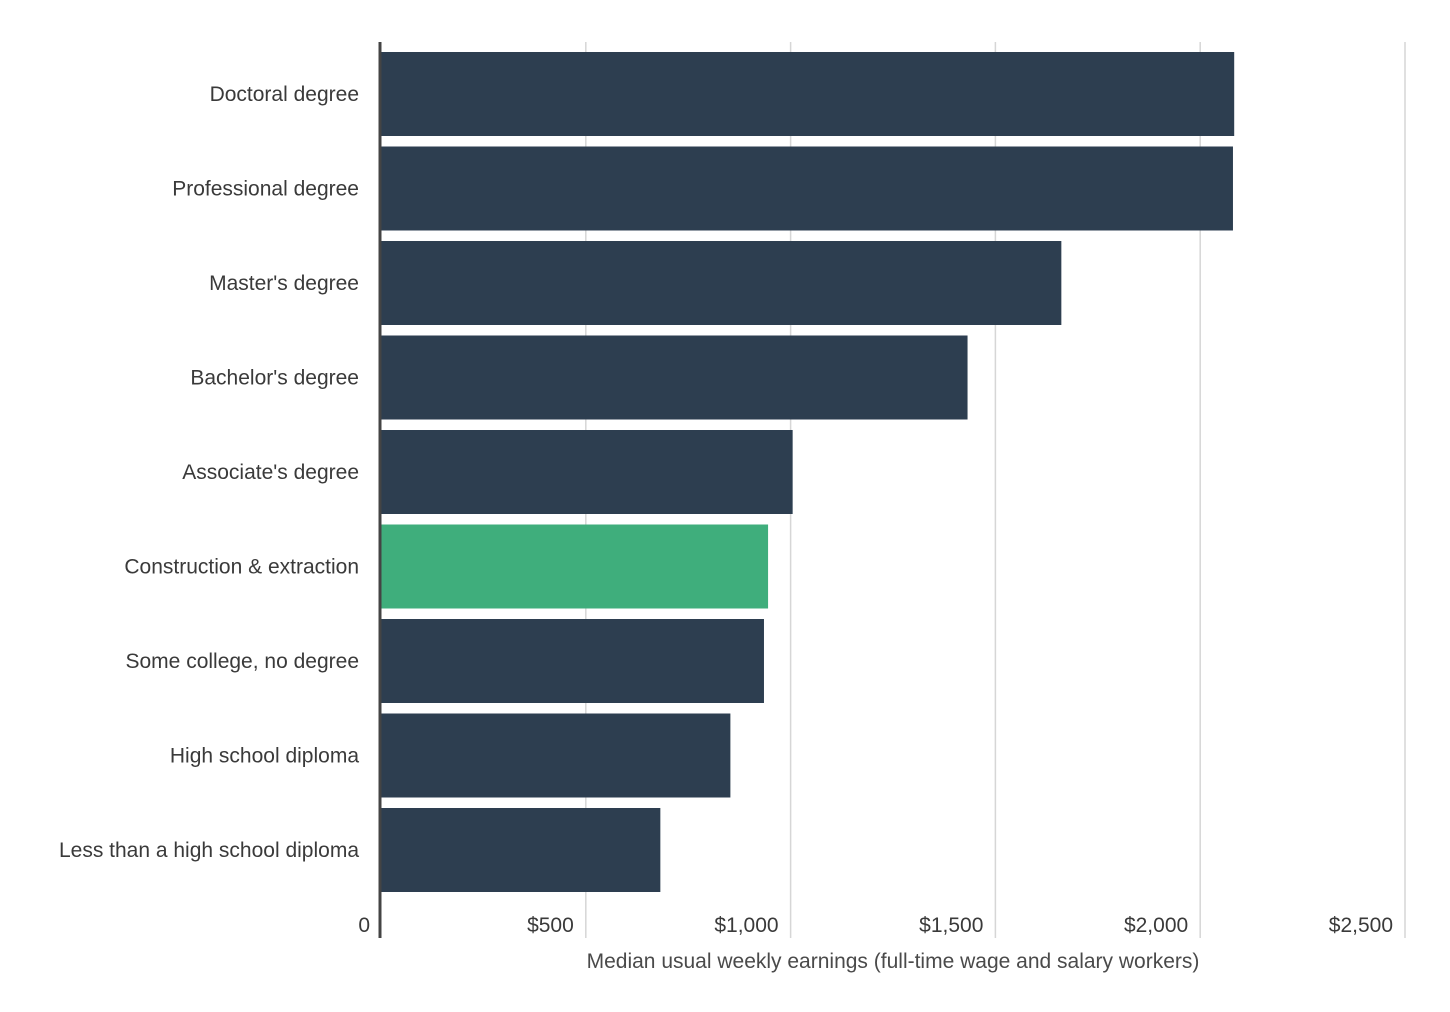 The height and width of the screenshot is (1012, 1450). Describe the element at coordinates (575, 566) in the screenshot. I see `bar-construction-extraction` at that location.